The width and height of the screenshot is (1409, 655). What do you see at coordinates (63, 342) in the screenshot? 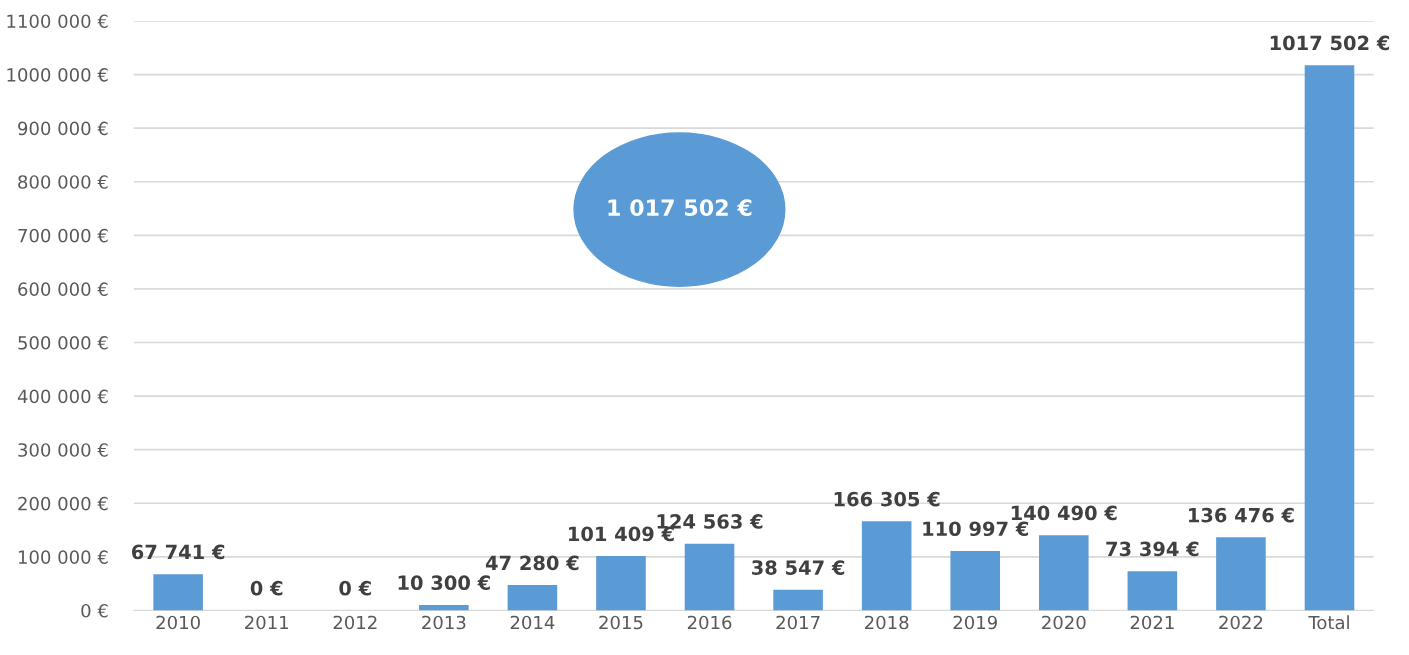
I see `y-tick-label: 500 000 €` at bounding box center [63, 342].